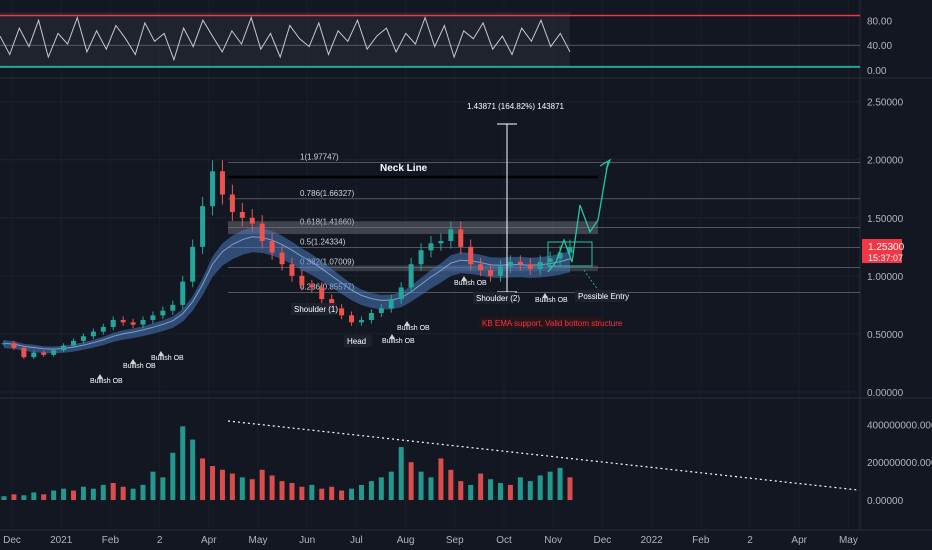 Image resolution: width=932 pixels, height=550 pixels. Describe the element at coordinates (879, 46) in the screenshot. I see `oscillator-y-tick: 40.00` at that location.